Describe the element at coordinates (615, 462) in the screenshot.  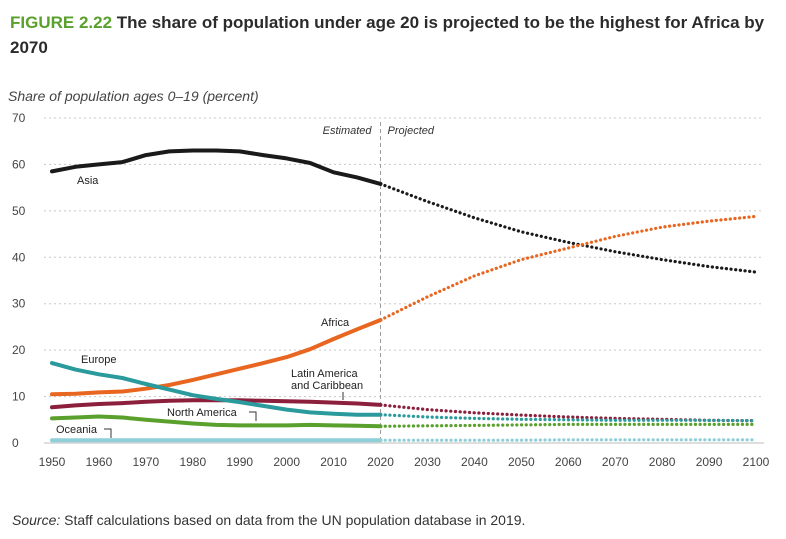
I see `x-tick-label: 2070` at that location.